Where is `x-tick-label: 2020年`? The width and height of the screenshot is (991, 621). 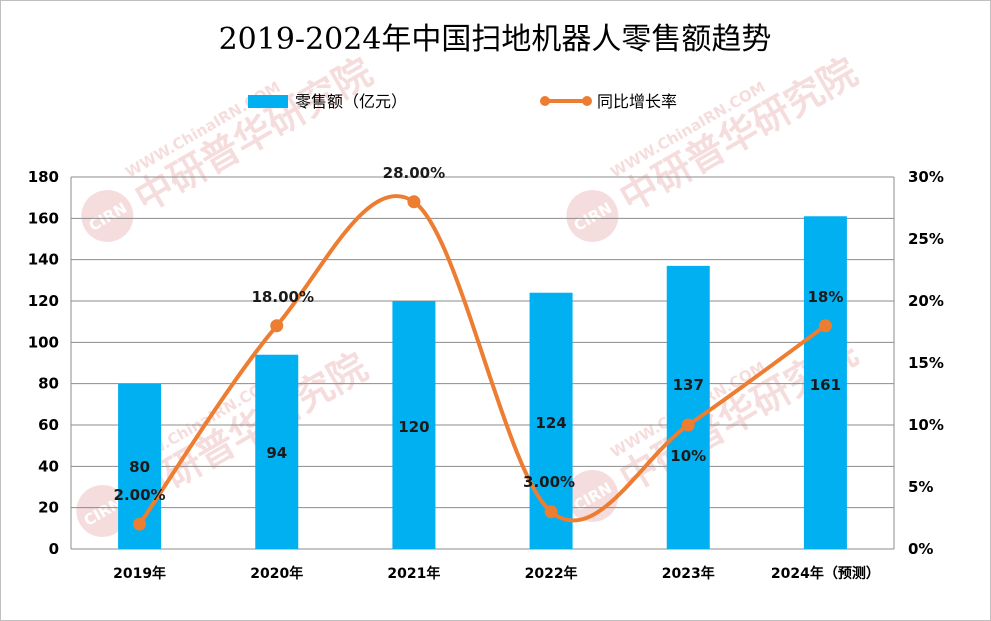 x-tick-label: 2020年 is located at coordinates (276, 573).